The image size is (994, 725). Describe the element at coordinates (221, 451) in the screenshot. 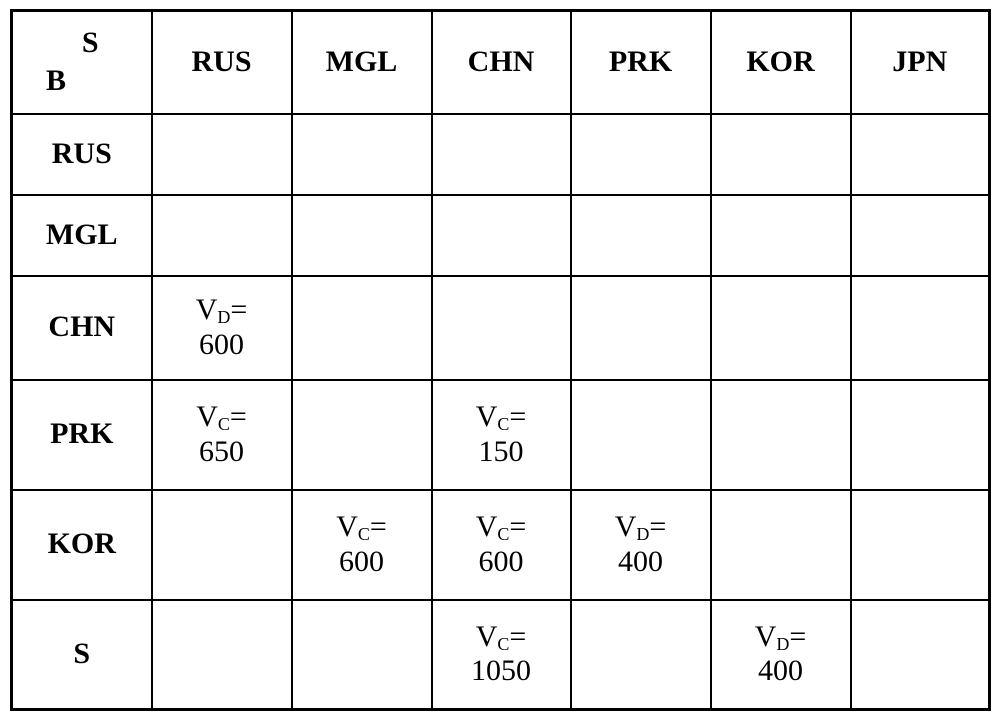

I see `value-number: 650` at that location.